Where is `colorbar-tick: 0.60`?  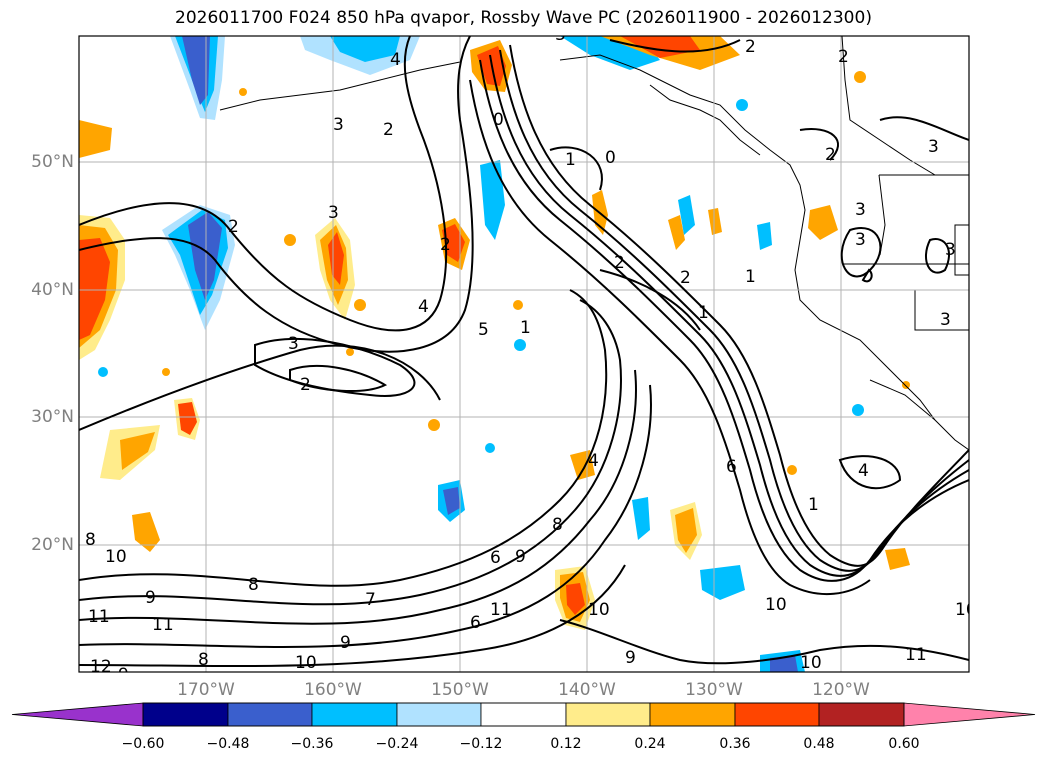
colorbar-tick: 0.60 is located at coordinates (904, 744).